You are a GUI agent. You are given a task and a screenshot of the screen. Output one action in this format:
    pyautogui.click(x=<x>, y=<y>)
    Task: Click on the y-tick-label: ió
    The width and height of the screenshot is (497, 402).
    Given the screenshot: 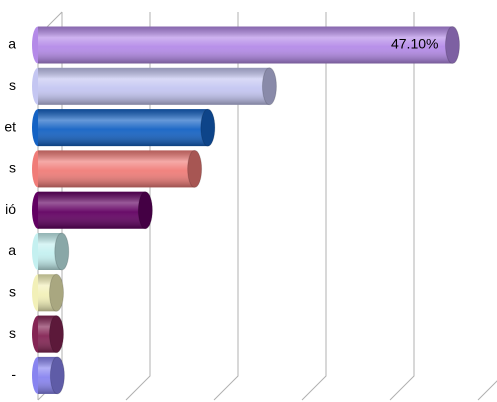 What is the action you would take?
    pyautogui.click(x=10, y=209)
    